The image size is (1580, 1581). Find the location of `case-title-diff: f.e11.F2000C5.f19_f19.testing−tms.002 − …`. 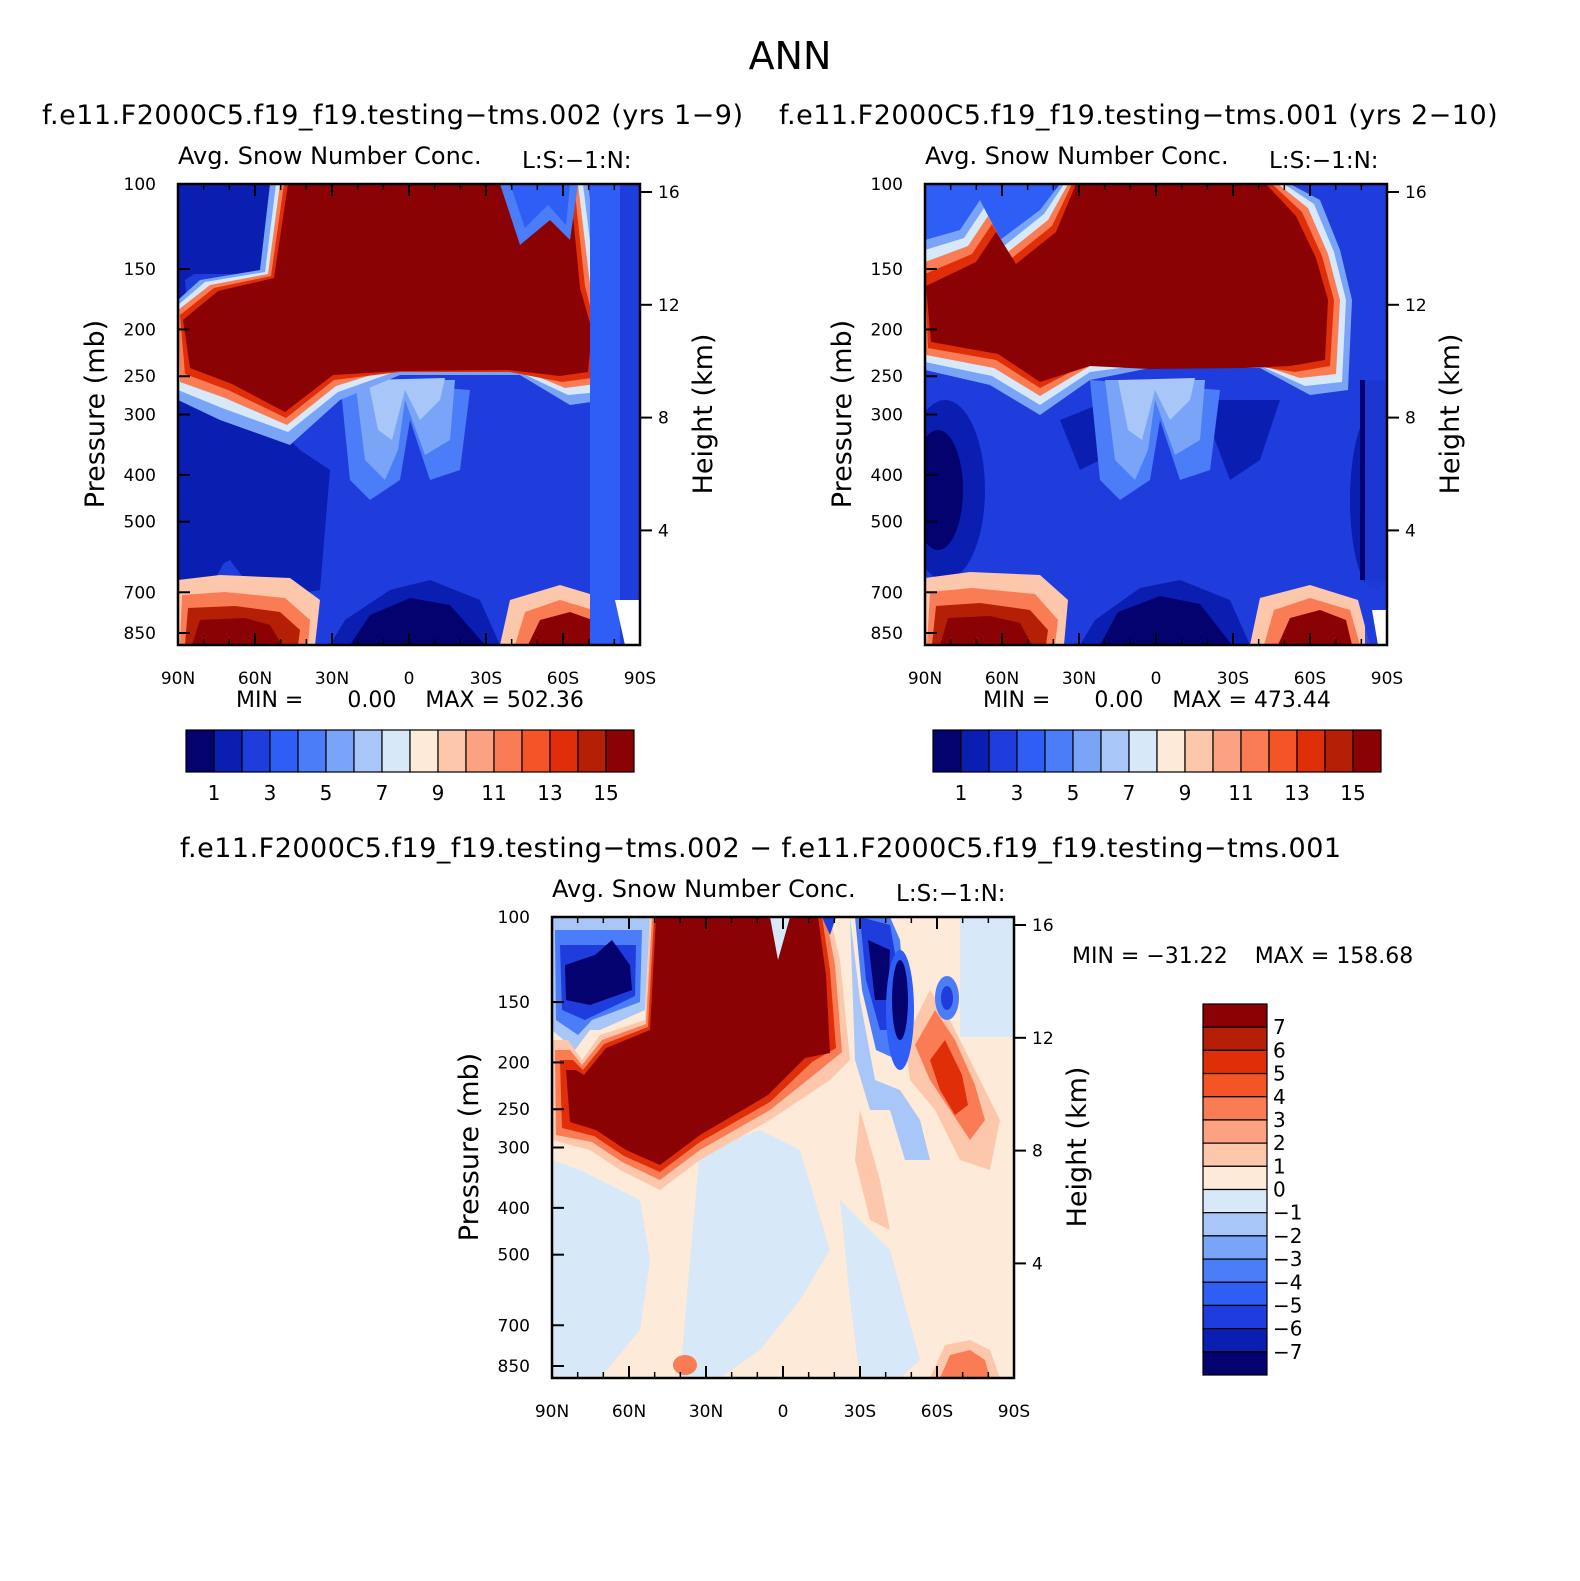

case-title-diff: f.e11.F2000C5.f19_f19.testing−tms.002 − … is located at coordinates (761, 848).